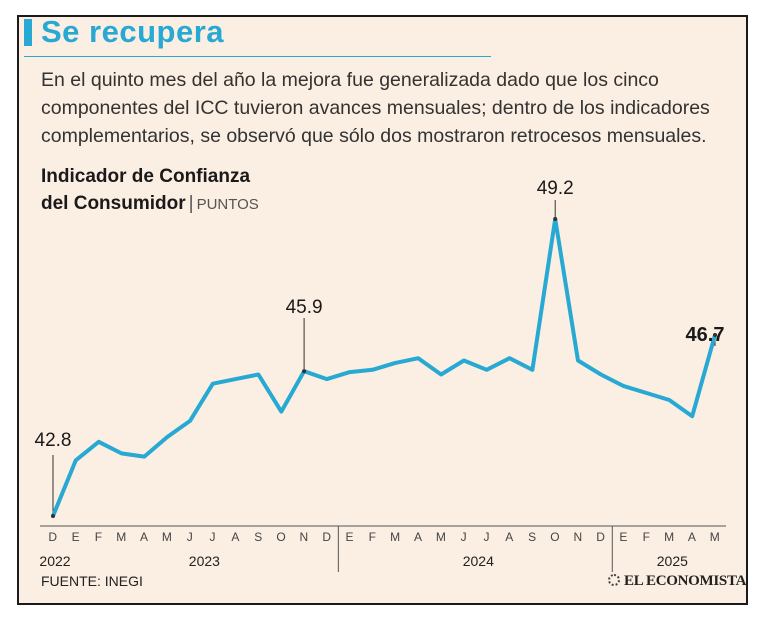 The height and width of the screenshot is (623, 768). I want to click on year-label: 2022, so click(54, 561).